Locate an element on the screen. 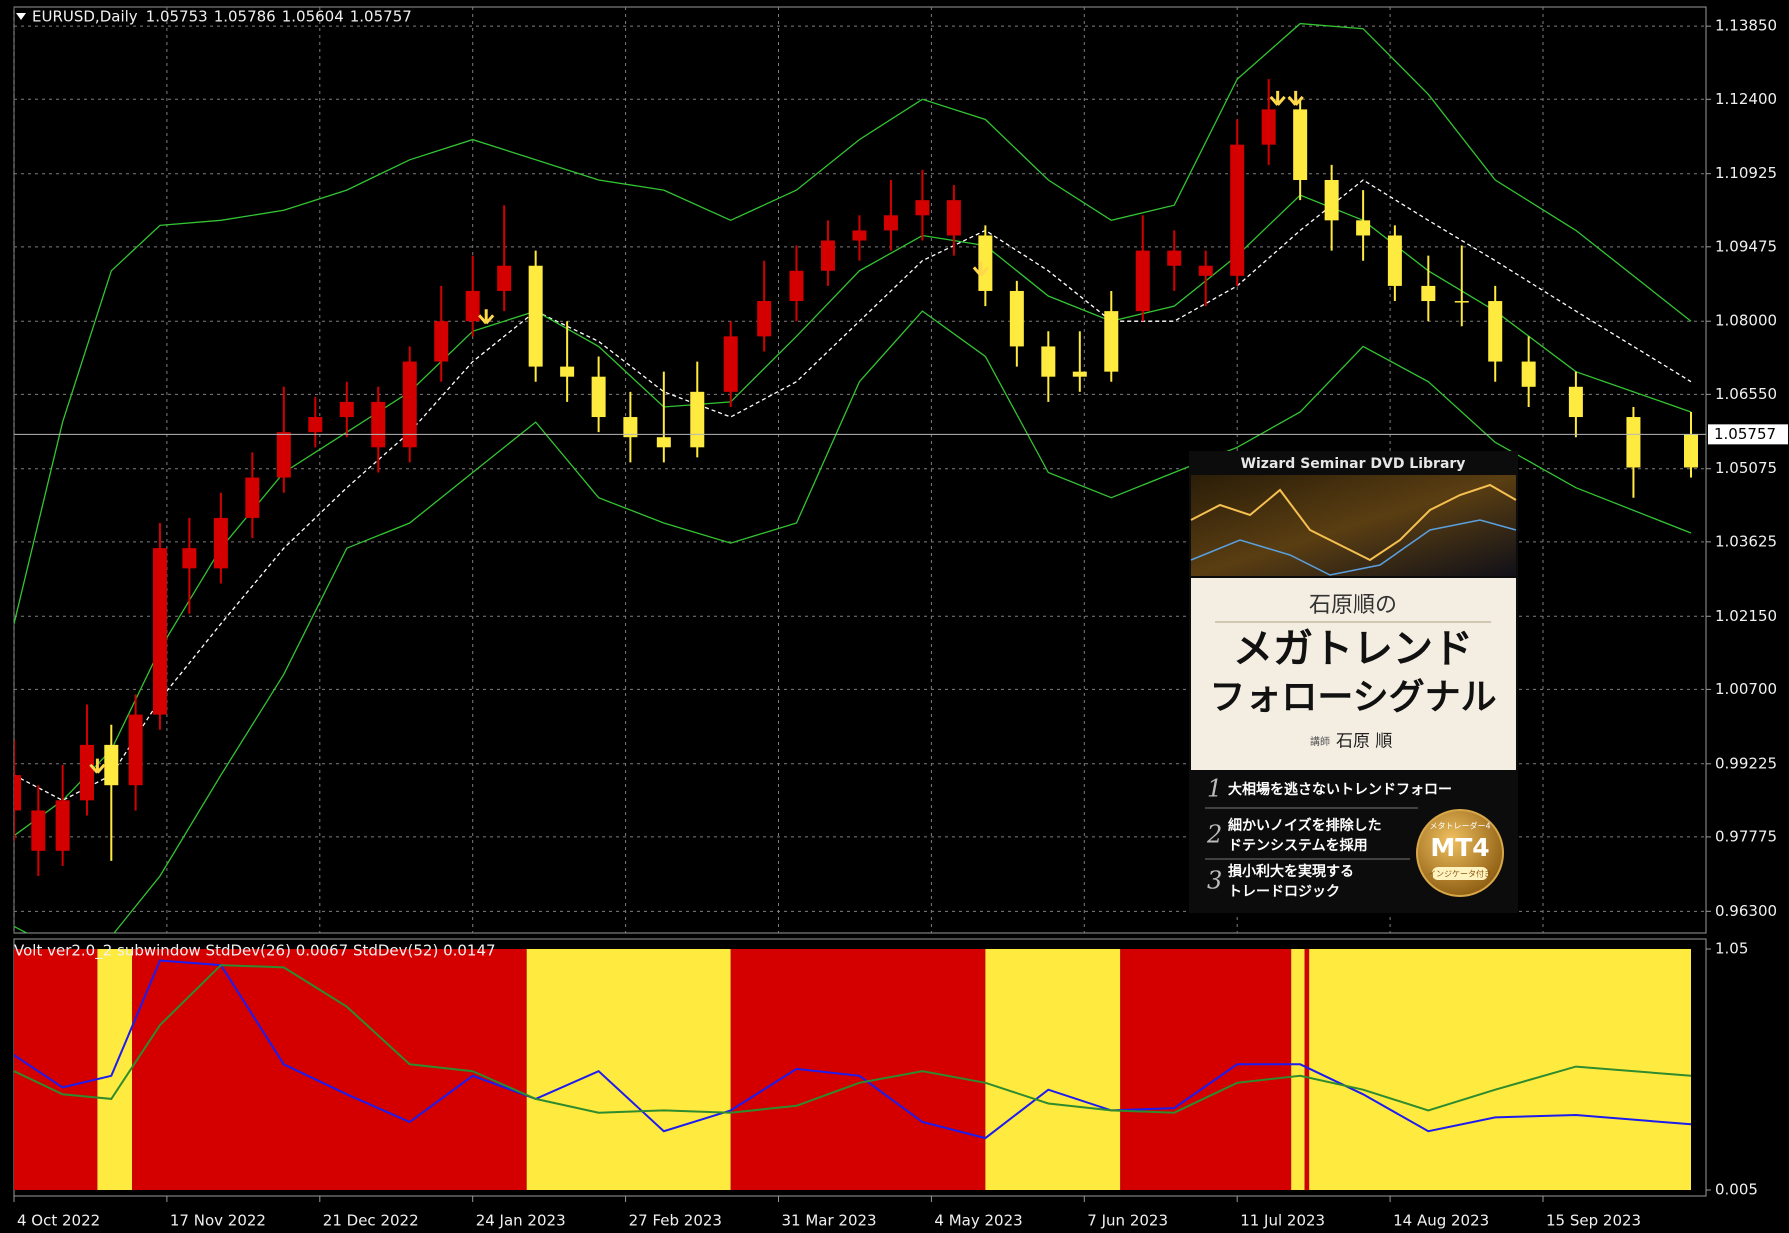 The height and width of the screenshot is (1233, 1789). ohlc-value: 1.05604 is located at coordinates (313, 17).